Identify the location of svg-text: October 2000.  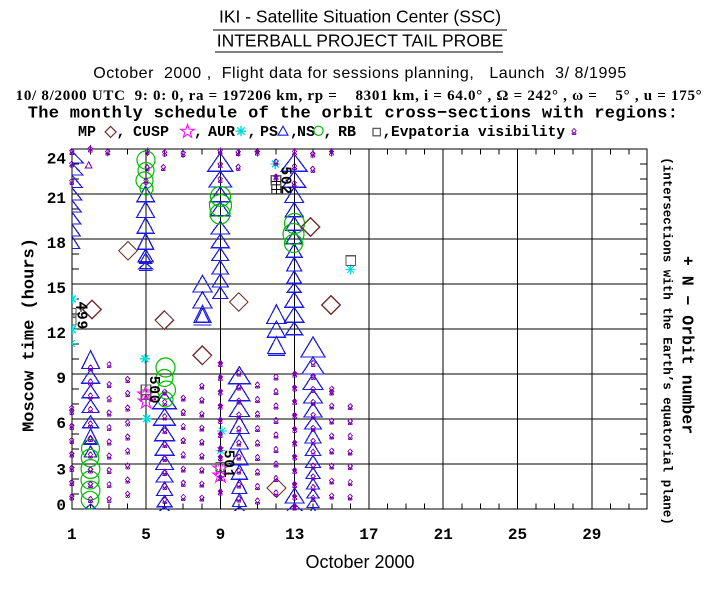
(359, 562).